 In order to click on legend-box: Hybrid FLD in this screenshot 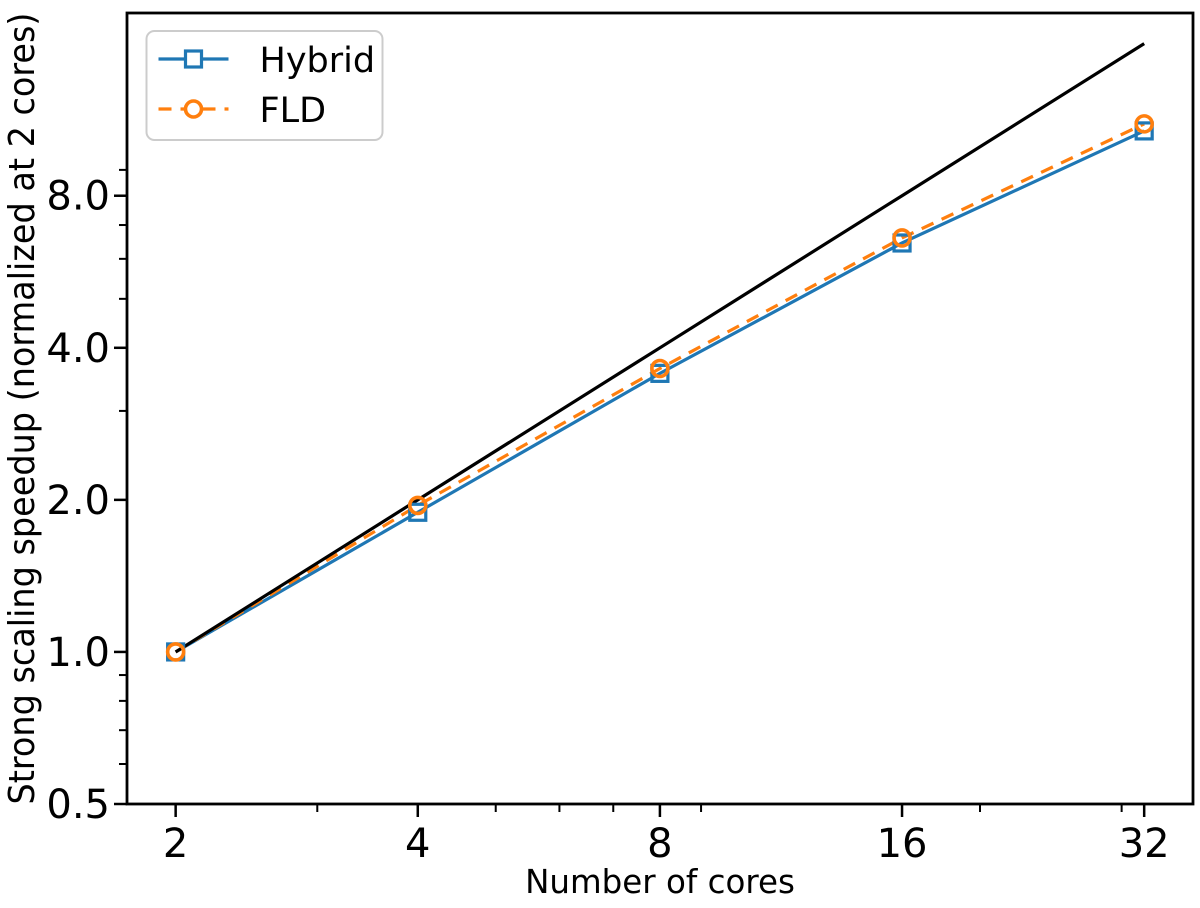, I will do `click(264, 85)`.